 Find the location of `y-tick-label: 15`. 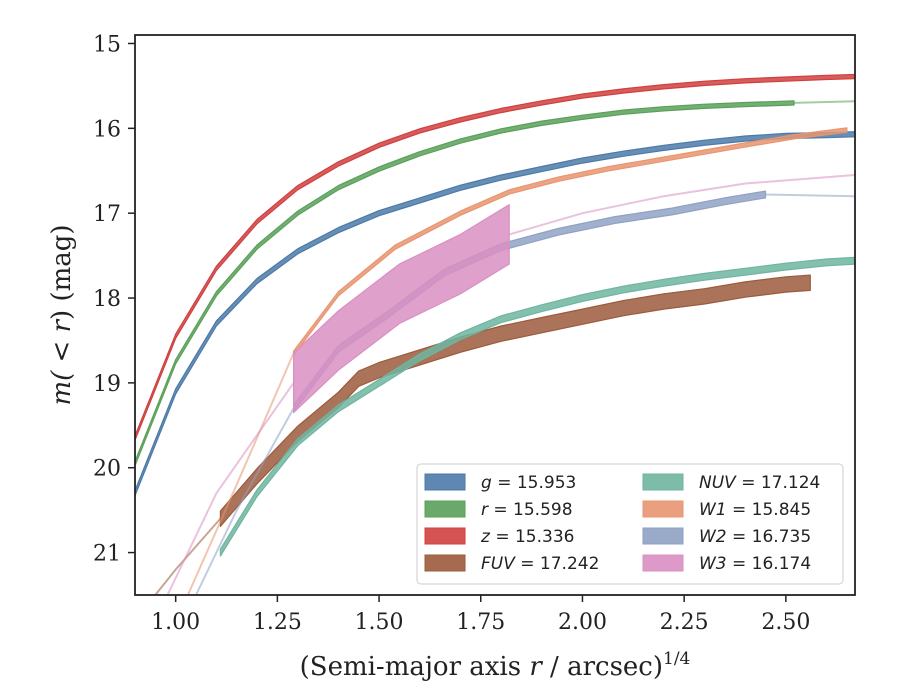

y-tick-label: 15 is located at coordinates (107, 44).